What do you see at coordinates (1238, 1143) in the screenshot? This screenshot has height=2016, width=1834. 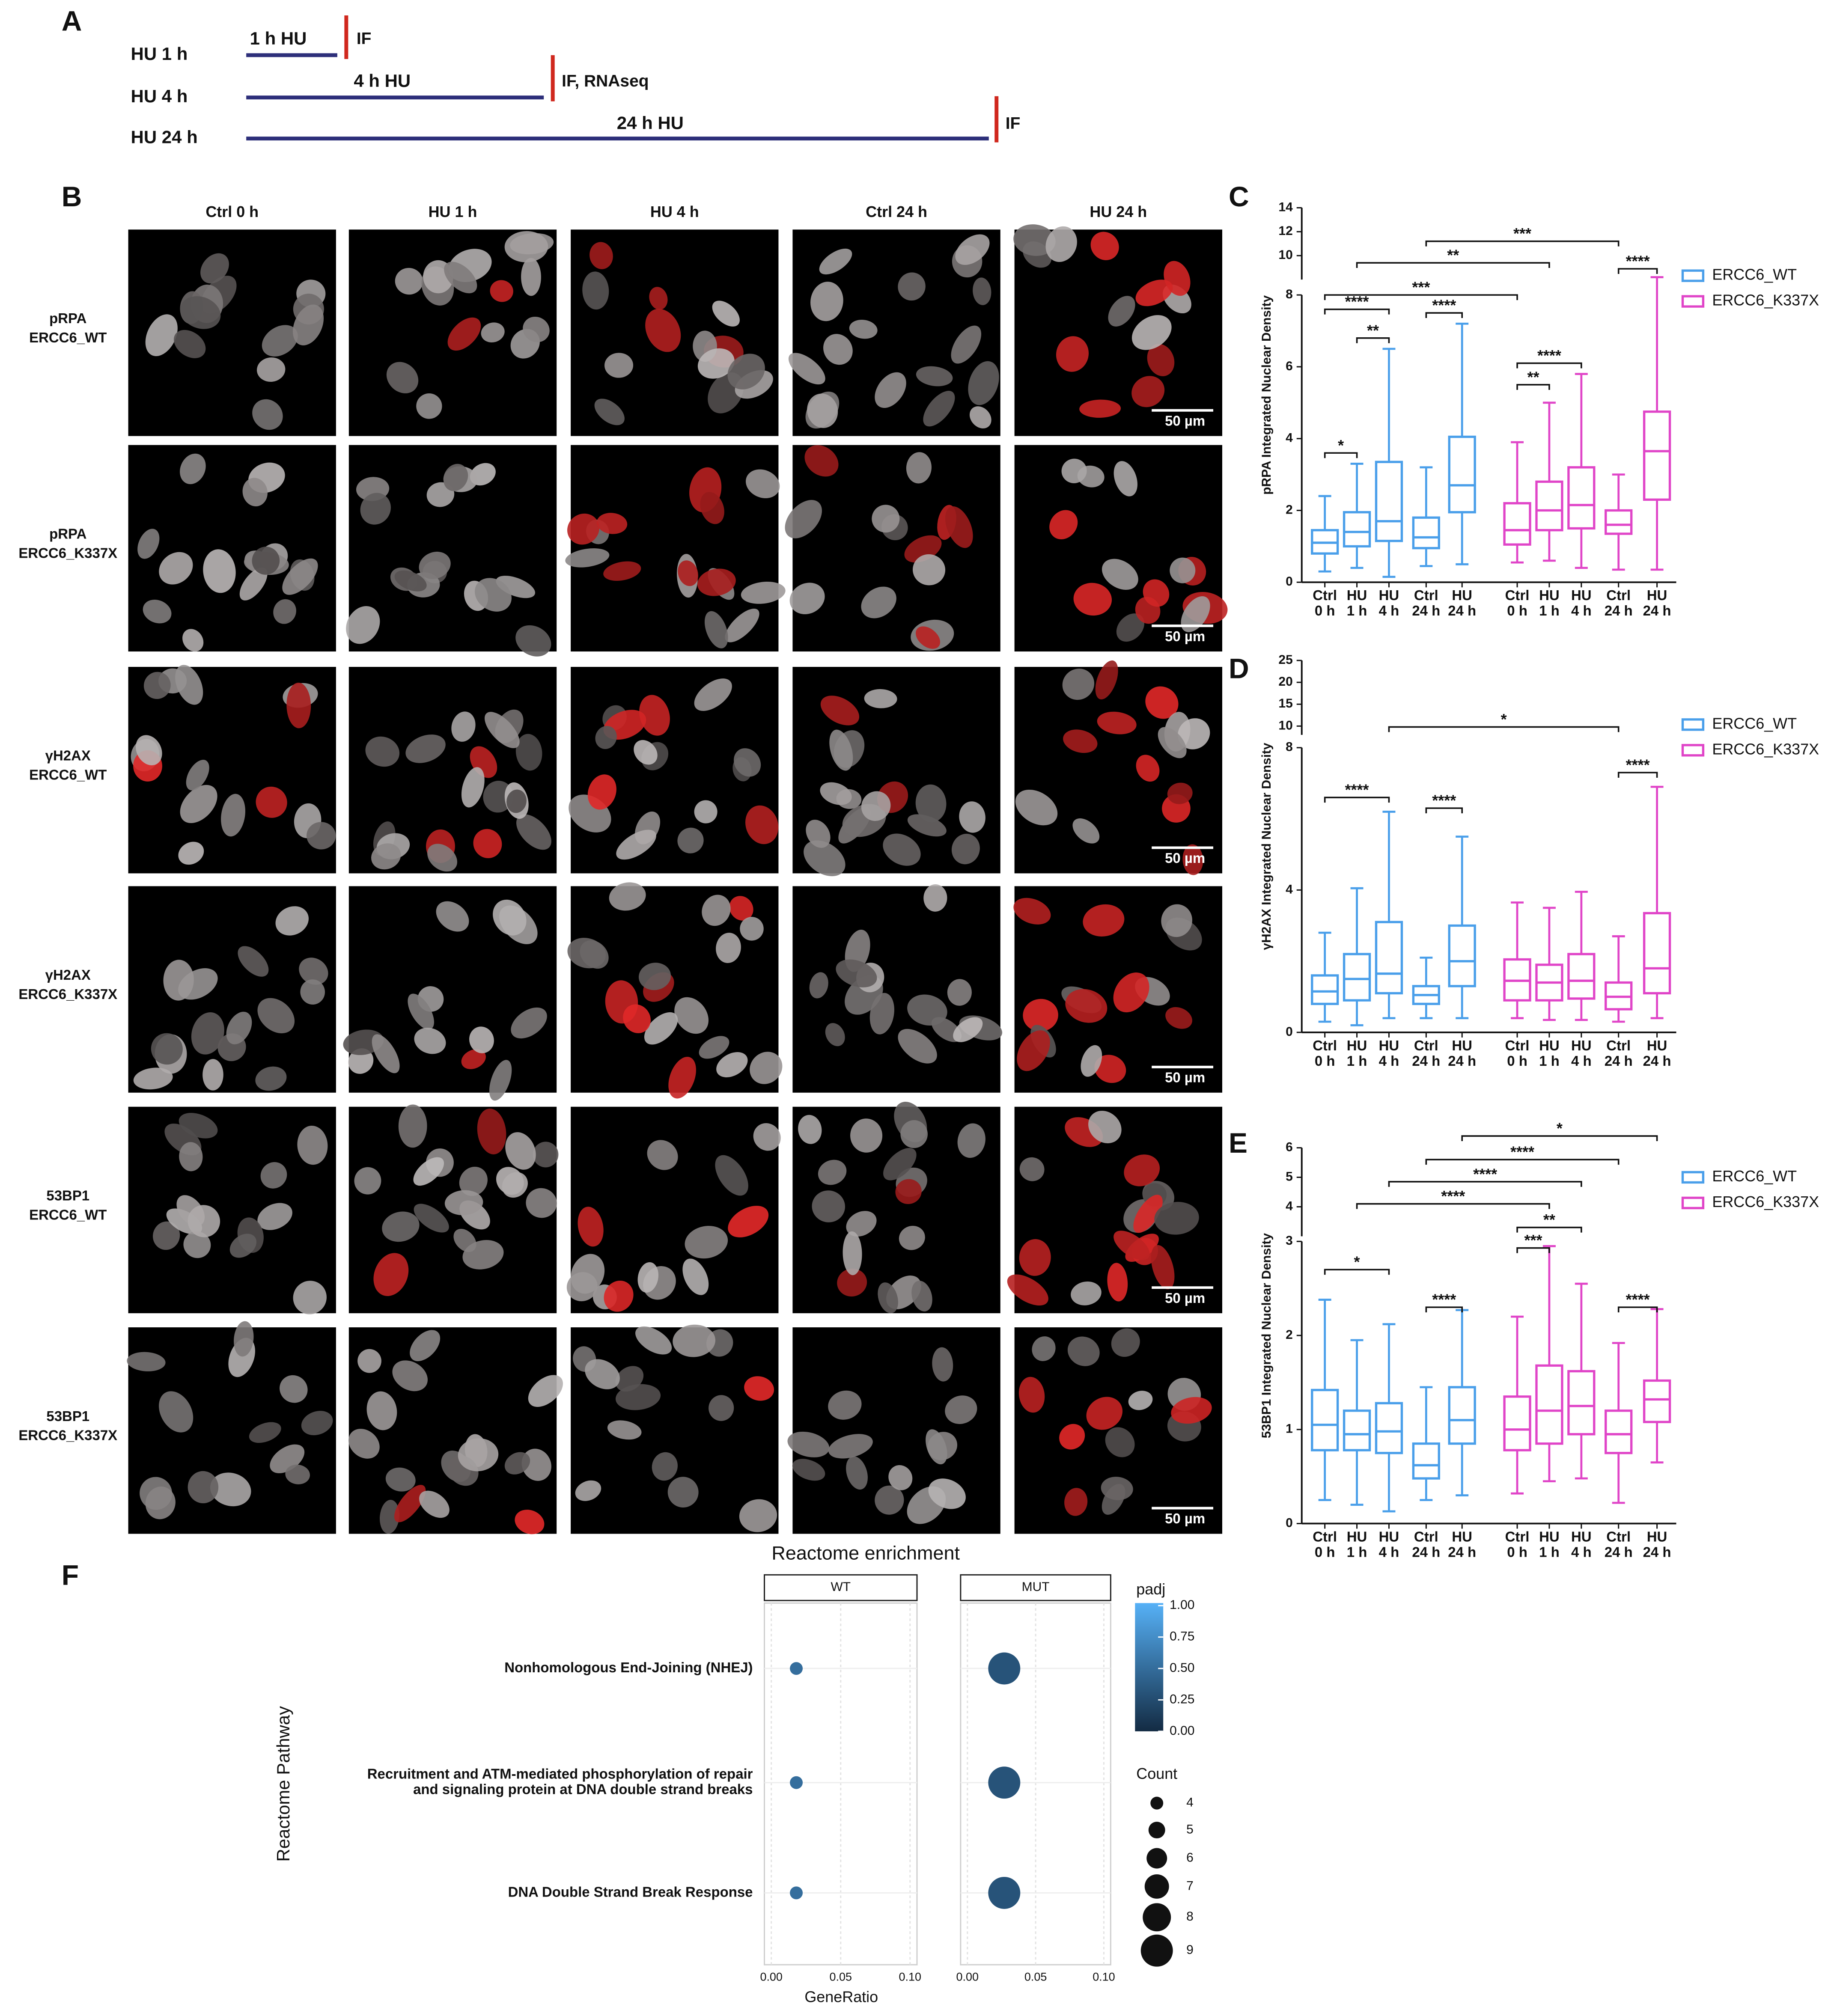 I see `panel-letter: E` at bounding box center [1238, 1143].